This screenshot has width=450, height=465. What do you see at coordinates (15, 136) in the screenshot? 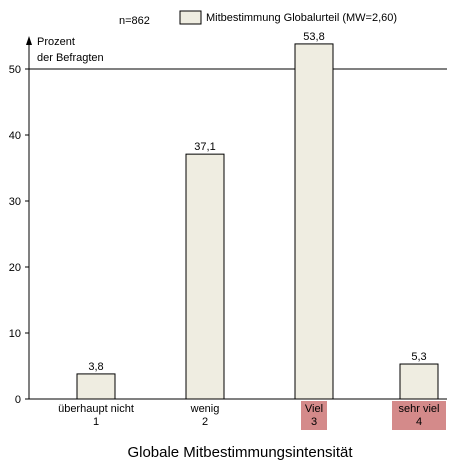
I see `y-tick-label: 40` at bounding box center [15, 136].